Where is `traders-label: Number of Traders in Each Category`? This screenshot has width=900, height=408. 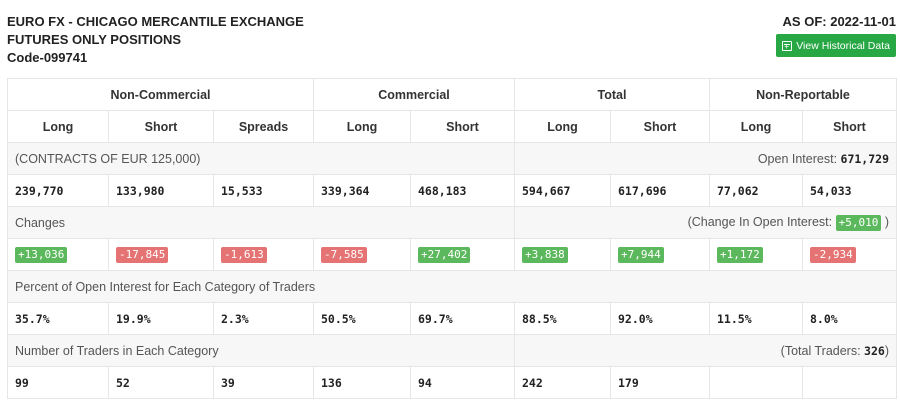
traders-label: Number of Traders in Each Category is located at coordinates (261, 350).